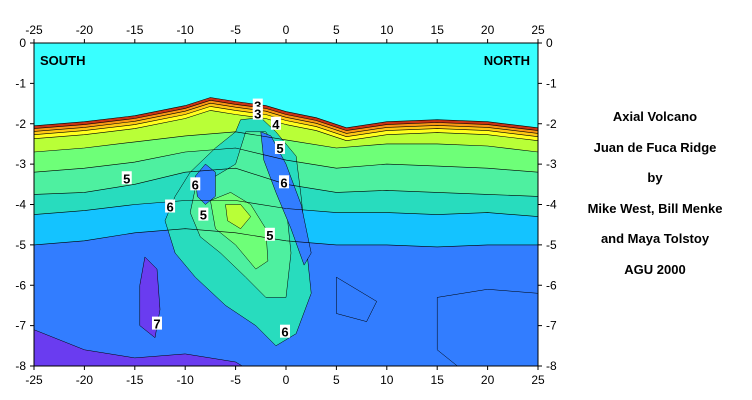 Image resolution: width=752 pixels, height=400 pixels. I want to click on x-tick-label-top: 5, so click(336, 30).